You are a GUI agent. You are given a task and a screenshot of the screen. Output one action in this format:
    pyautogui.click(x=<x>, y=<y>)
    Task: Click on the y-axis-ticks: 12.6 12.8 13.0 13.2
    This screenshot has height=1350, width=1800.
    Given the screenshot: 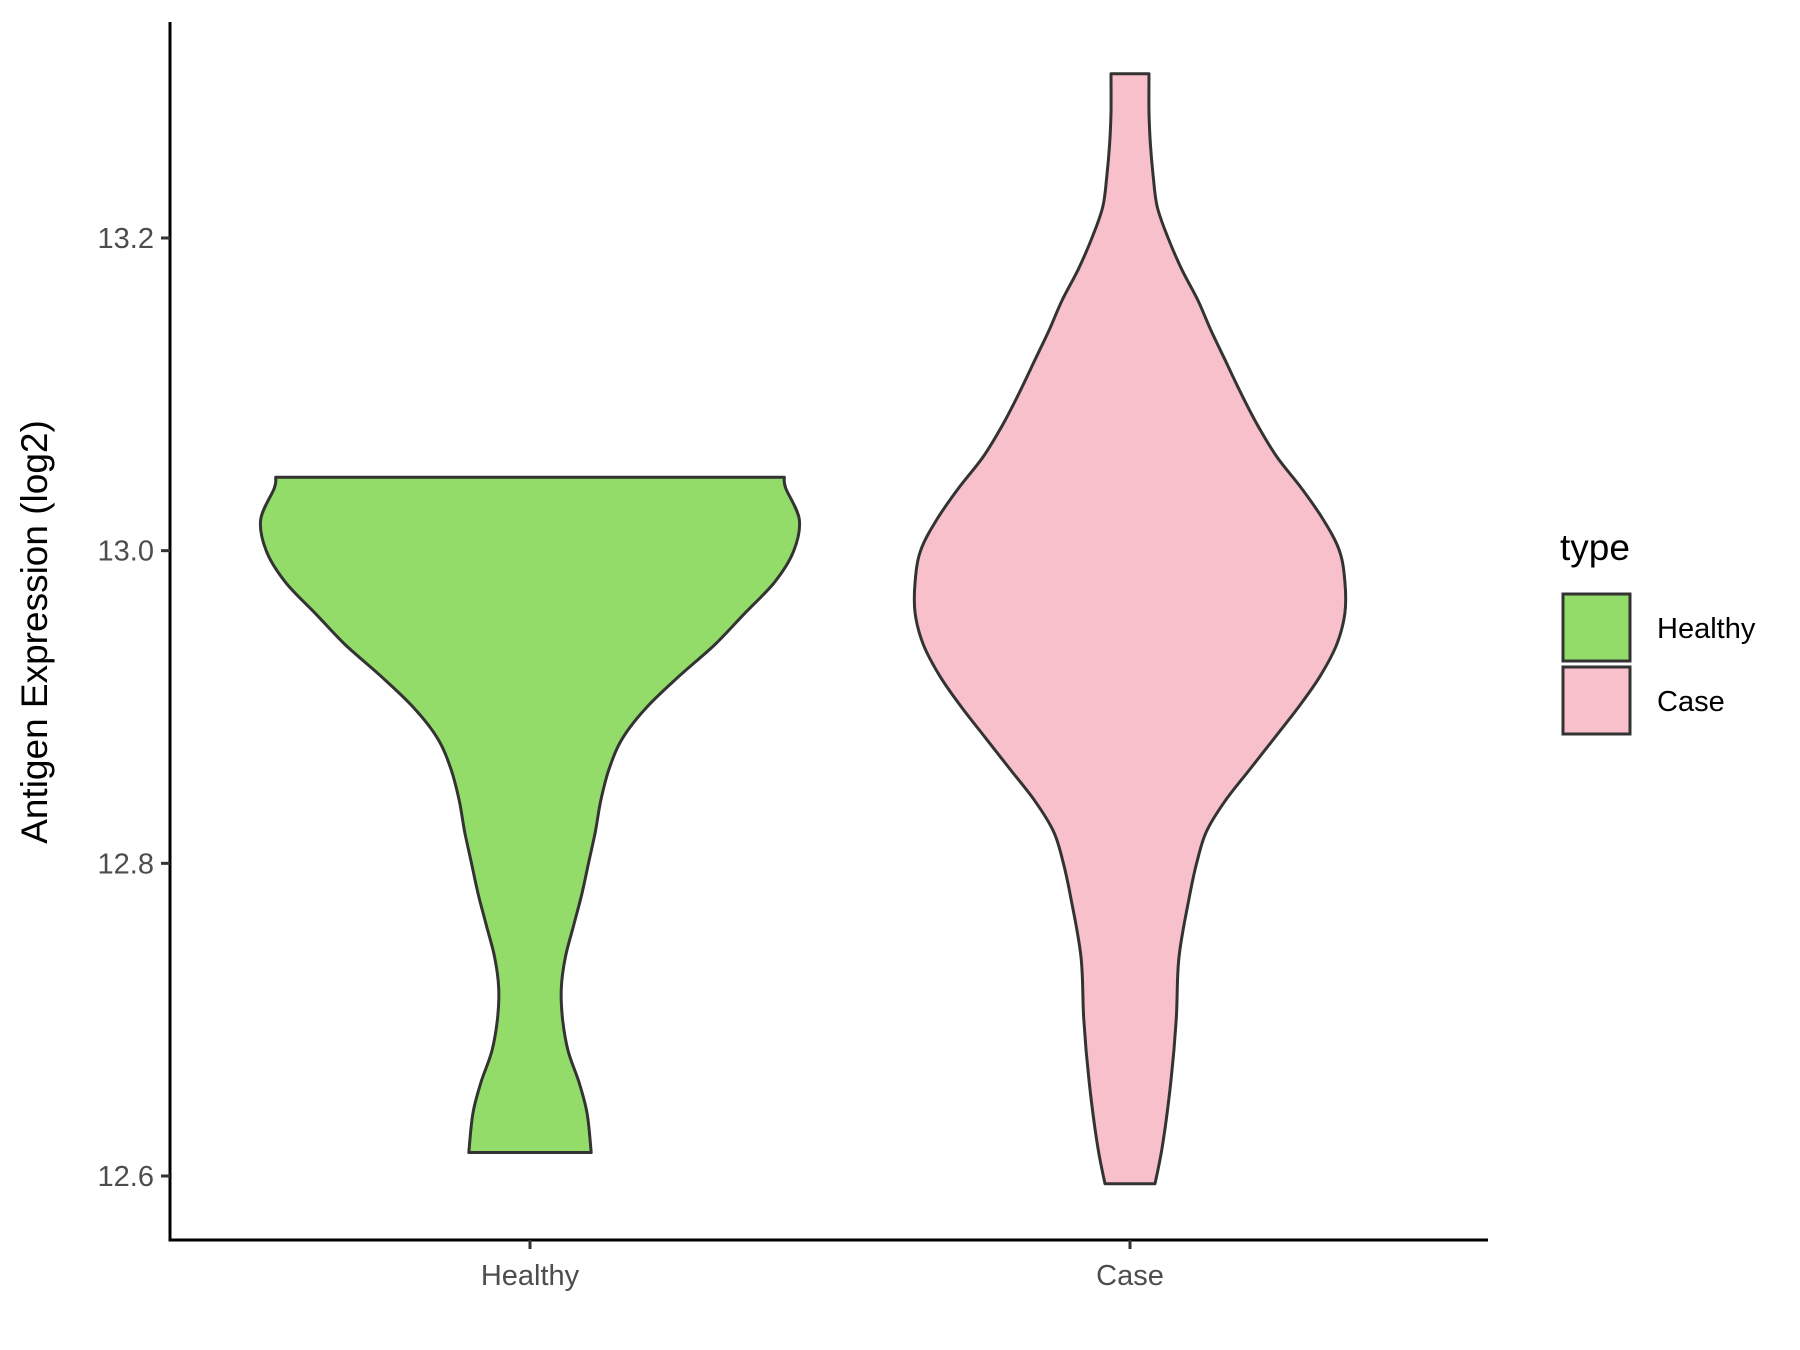 What is the action you would take?
    pyautogui.click(x=134, y=708)
    